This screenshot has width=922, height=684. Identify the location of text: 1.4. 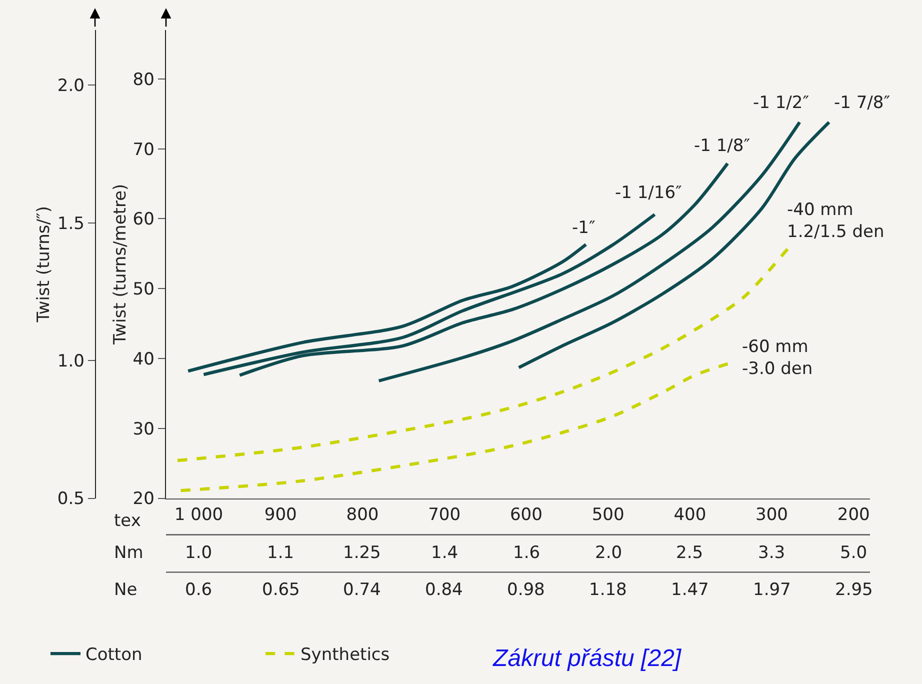
(444, 553).